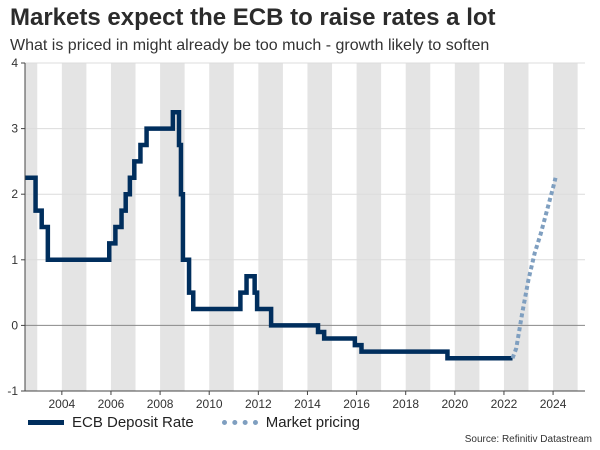 This screenshot has width=600, height=450. I want to click on x-tick-label: 2010, so click(209, 404).